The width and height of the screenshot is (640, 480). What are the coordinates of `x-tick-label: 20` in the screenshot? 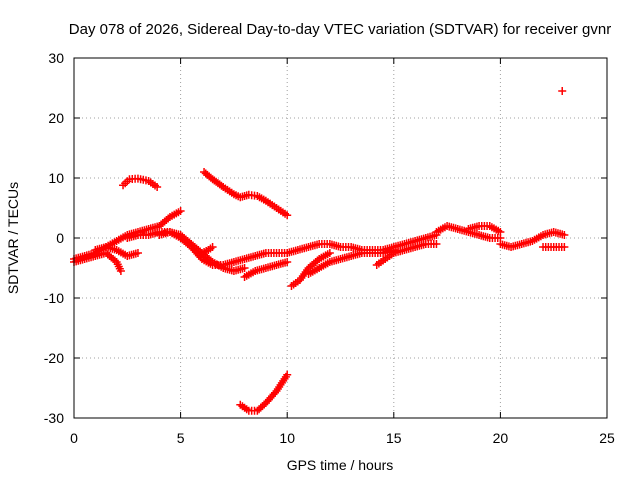 It's located at (501, 438).